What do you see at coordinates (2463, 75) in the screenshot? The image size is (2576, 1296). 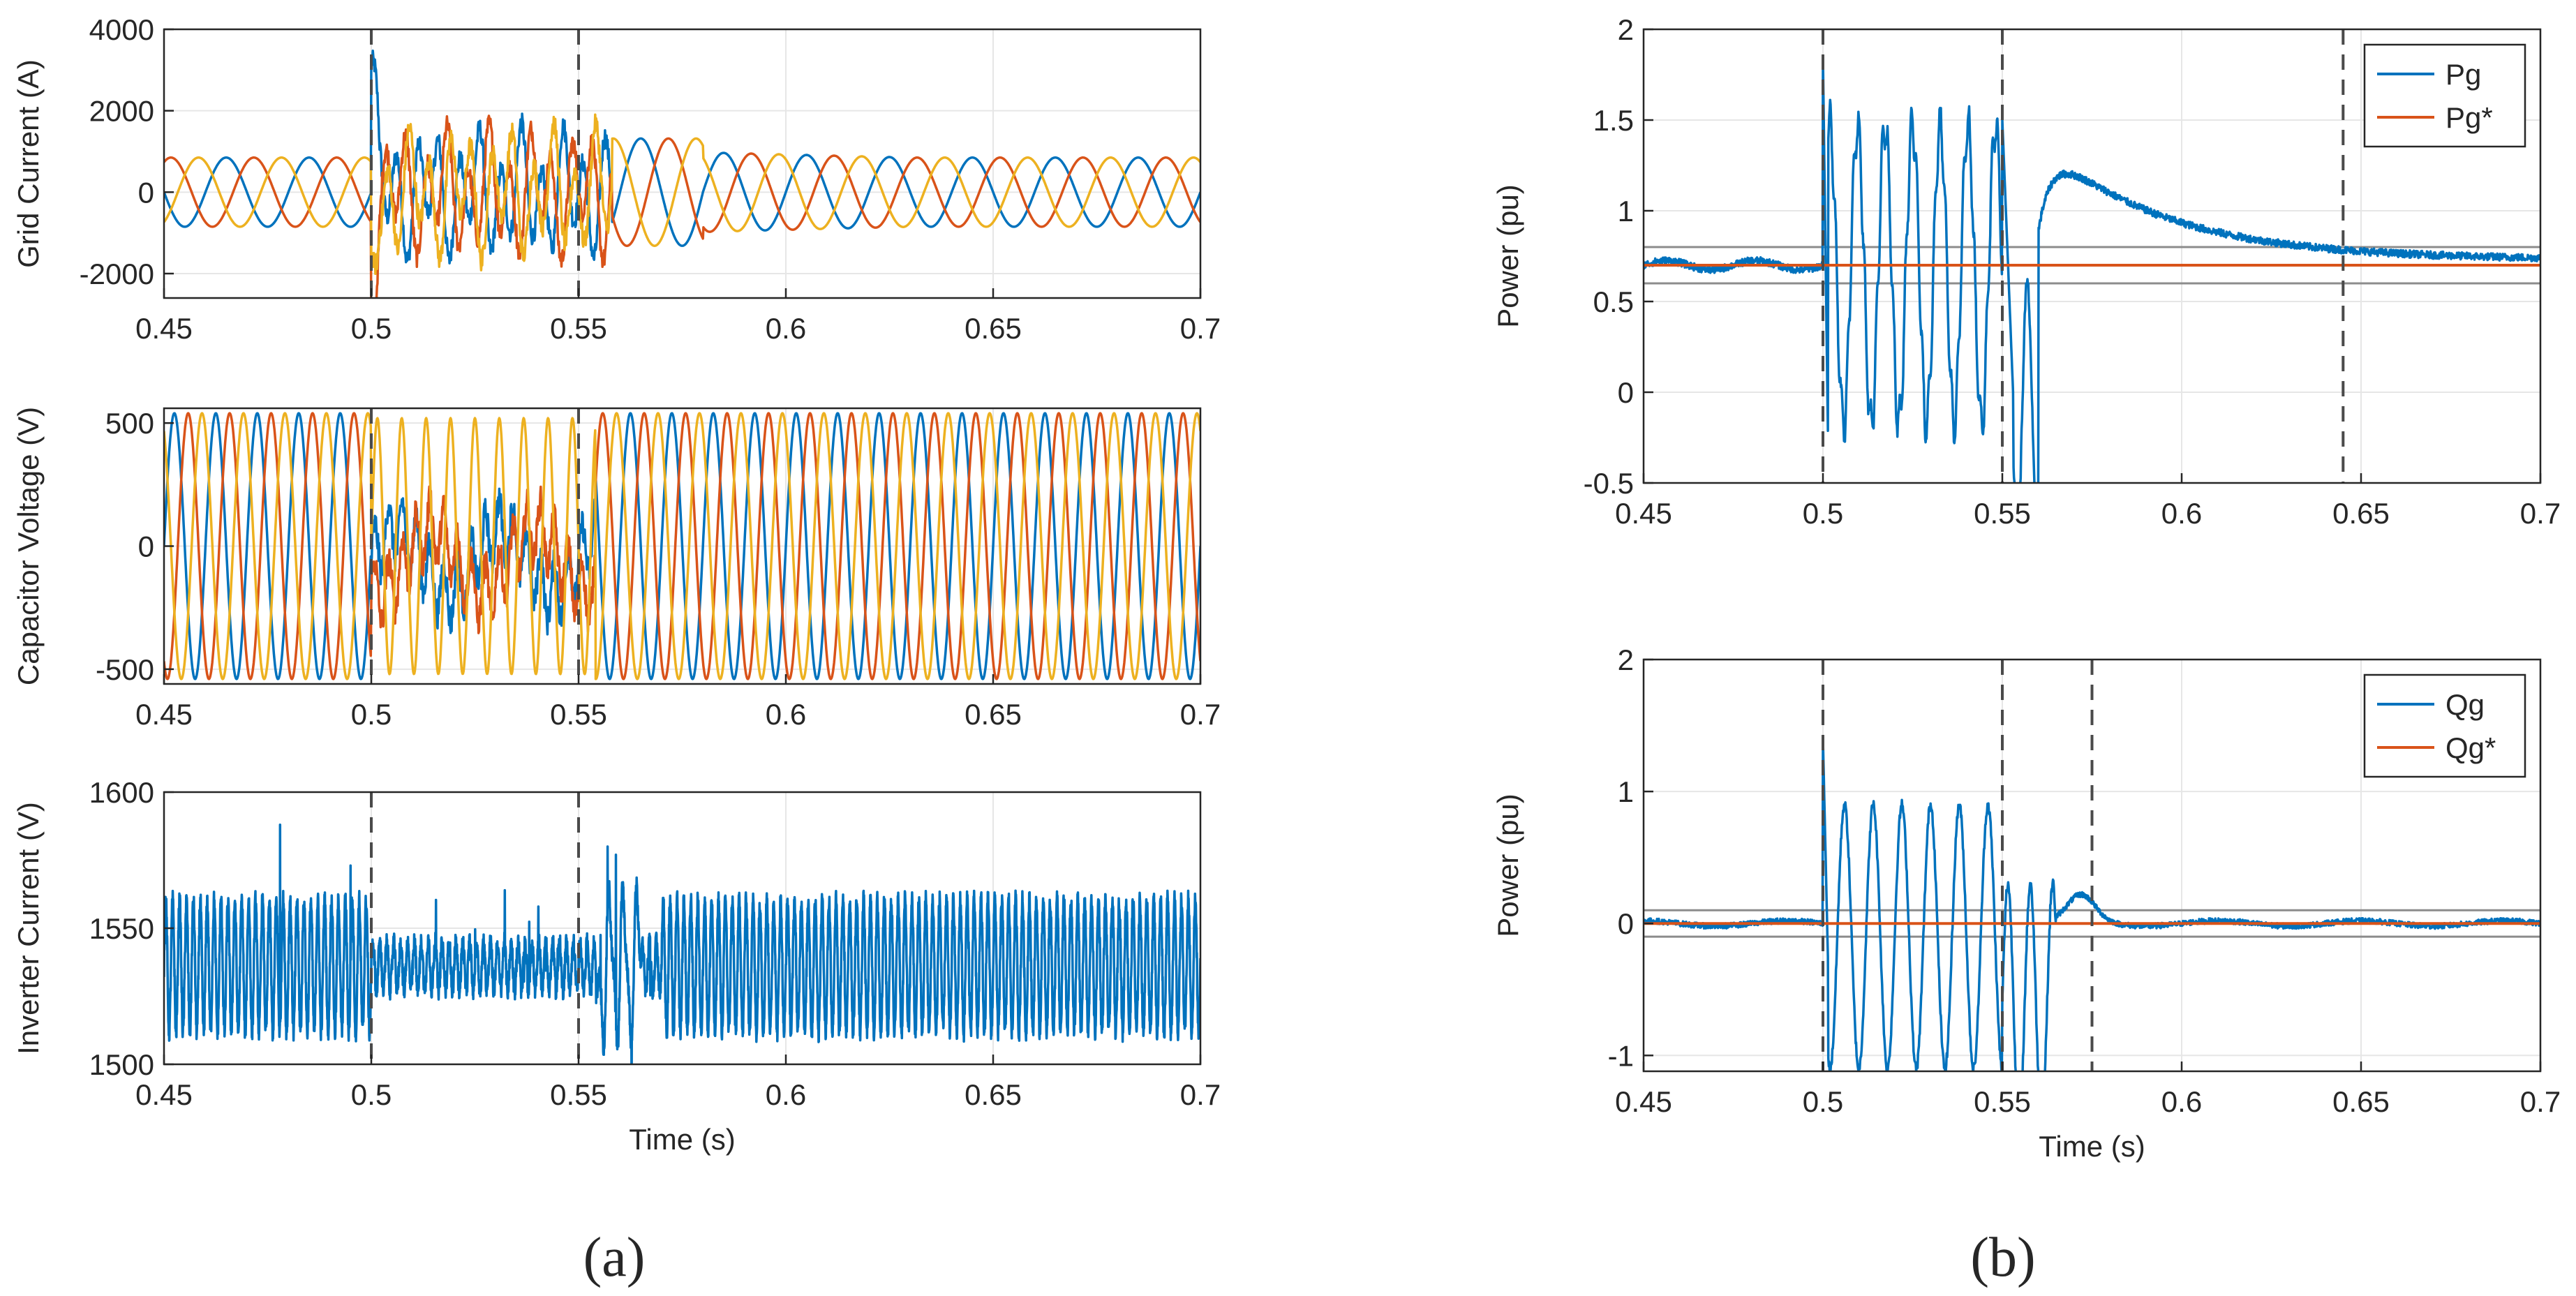 I see `legend-label: Pg` at bounding box center [2463, 75].